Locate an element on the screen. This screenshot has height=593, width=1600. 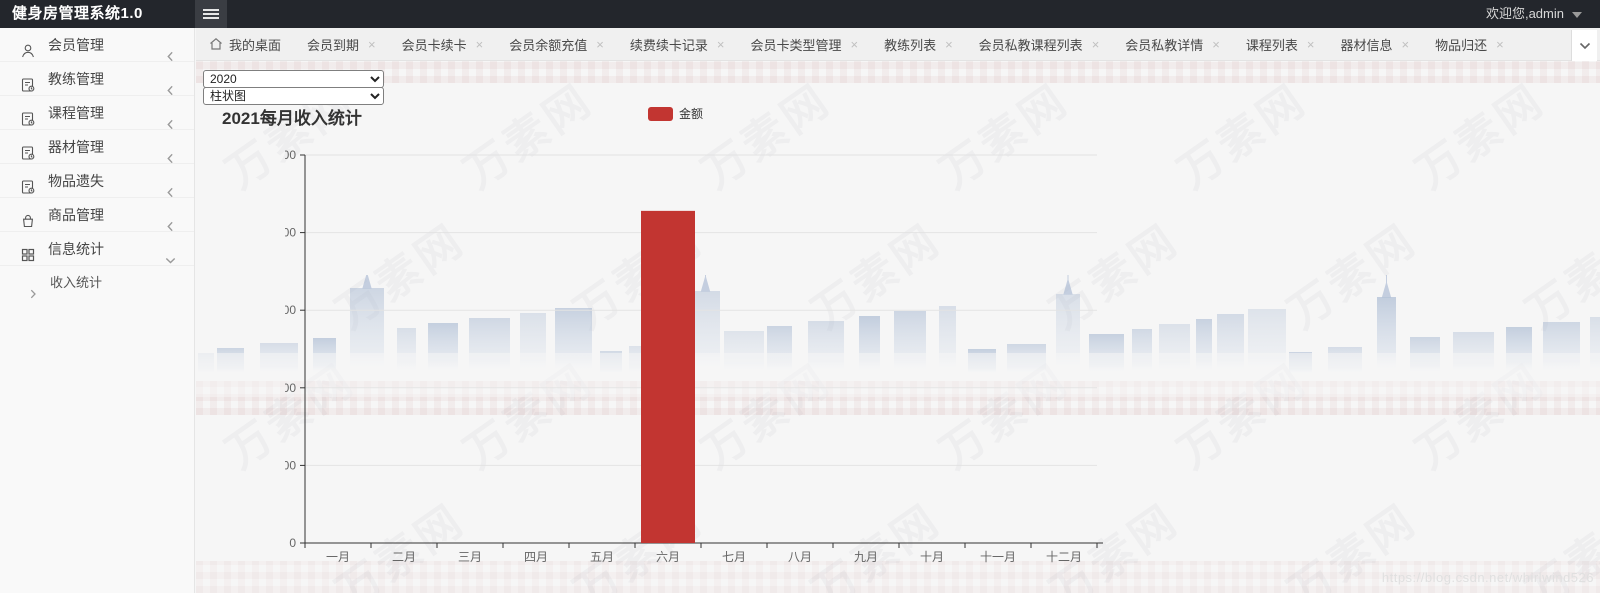
chart-tick-label: 1,500 is located at coordinates (290, 310).